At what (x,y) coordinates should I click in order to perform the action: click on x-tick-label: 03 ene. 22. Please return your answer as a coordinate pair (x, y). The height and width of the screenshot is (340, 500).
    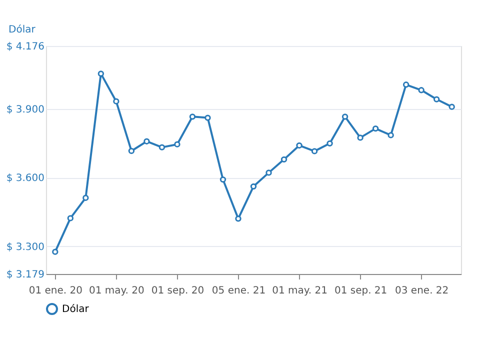
    Looking at the image, I should click on (422, 291).